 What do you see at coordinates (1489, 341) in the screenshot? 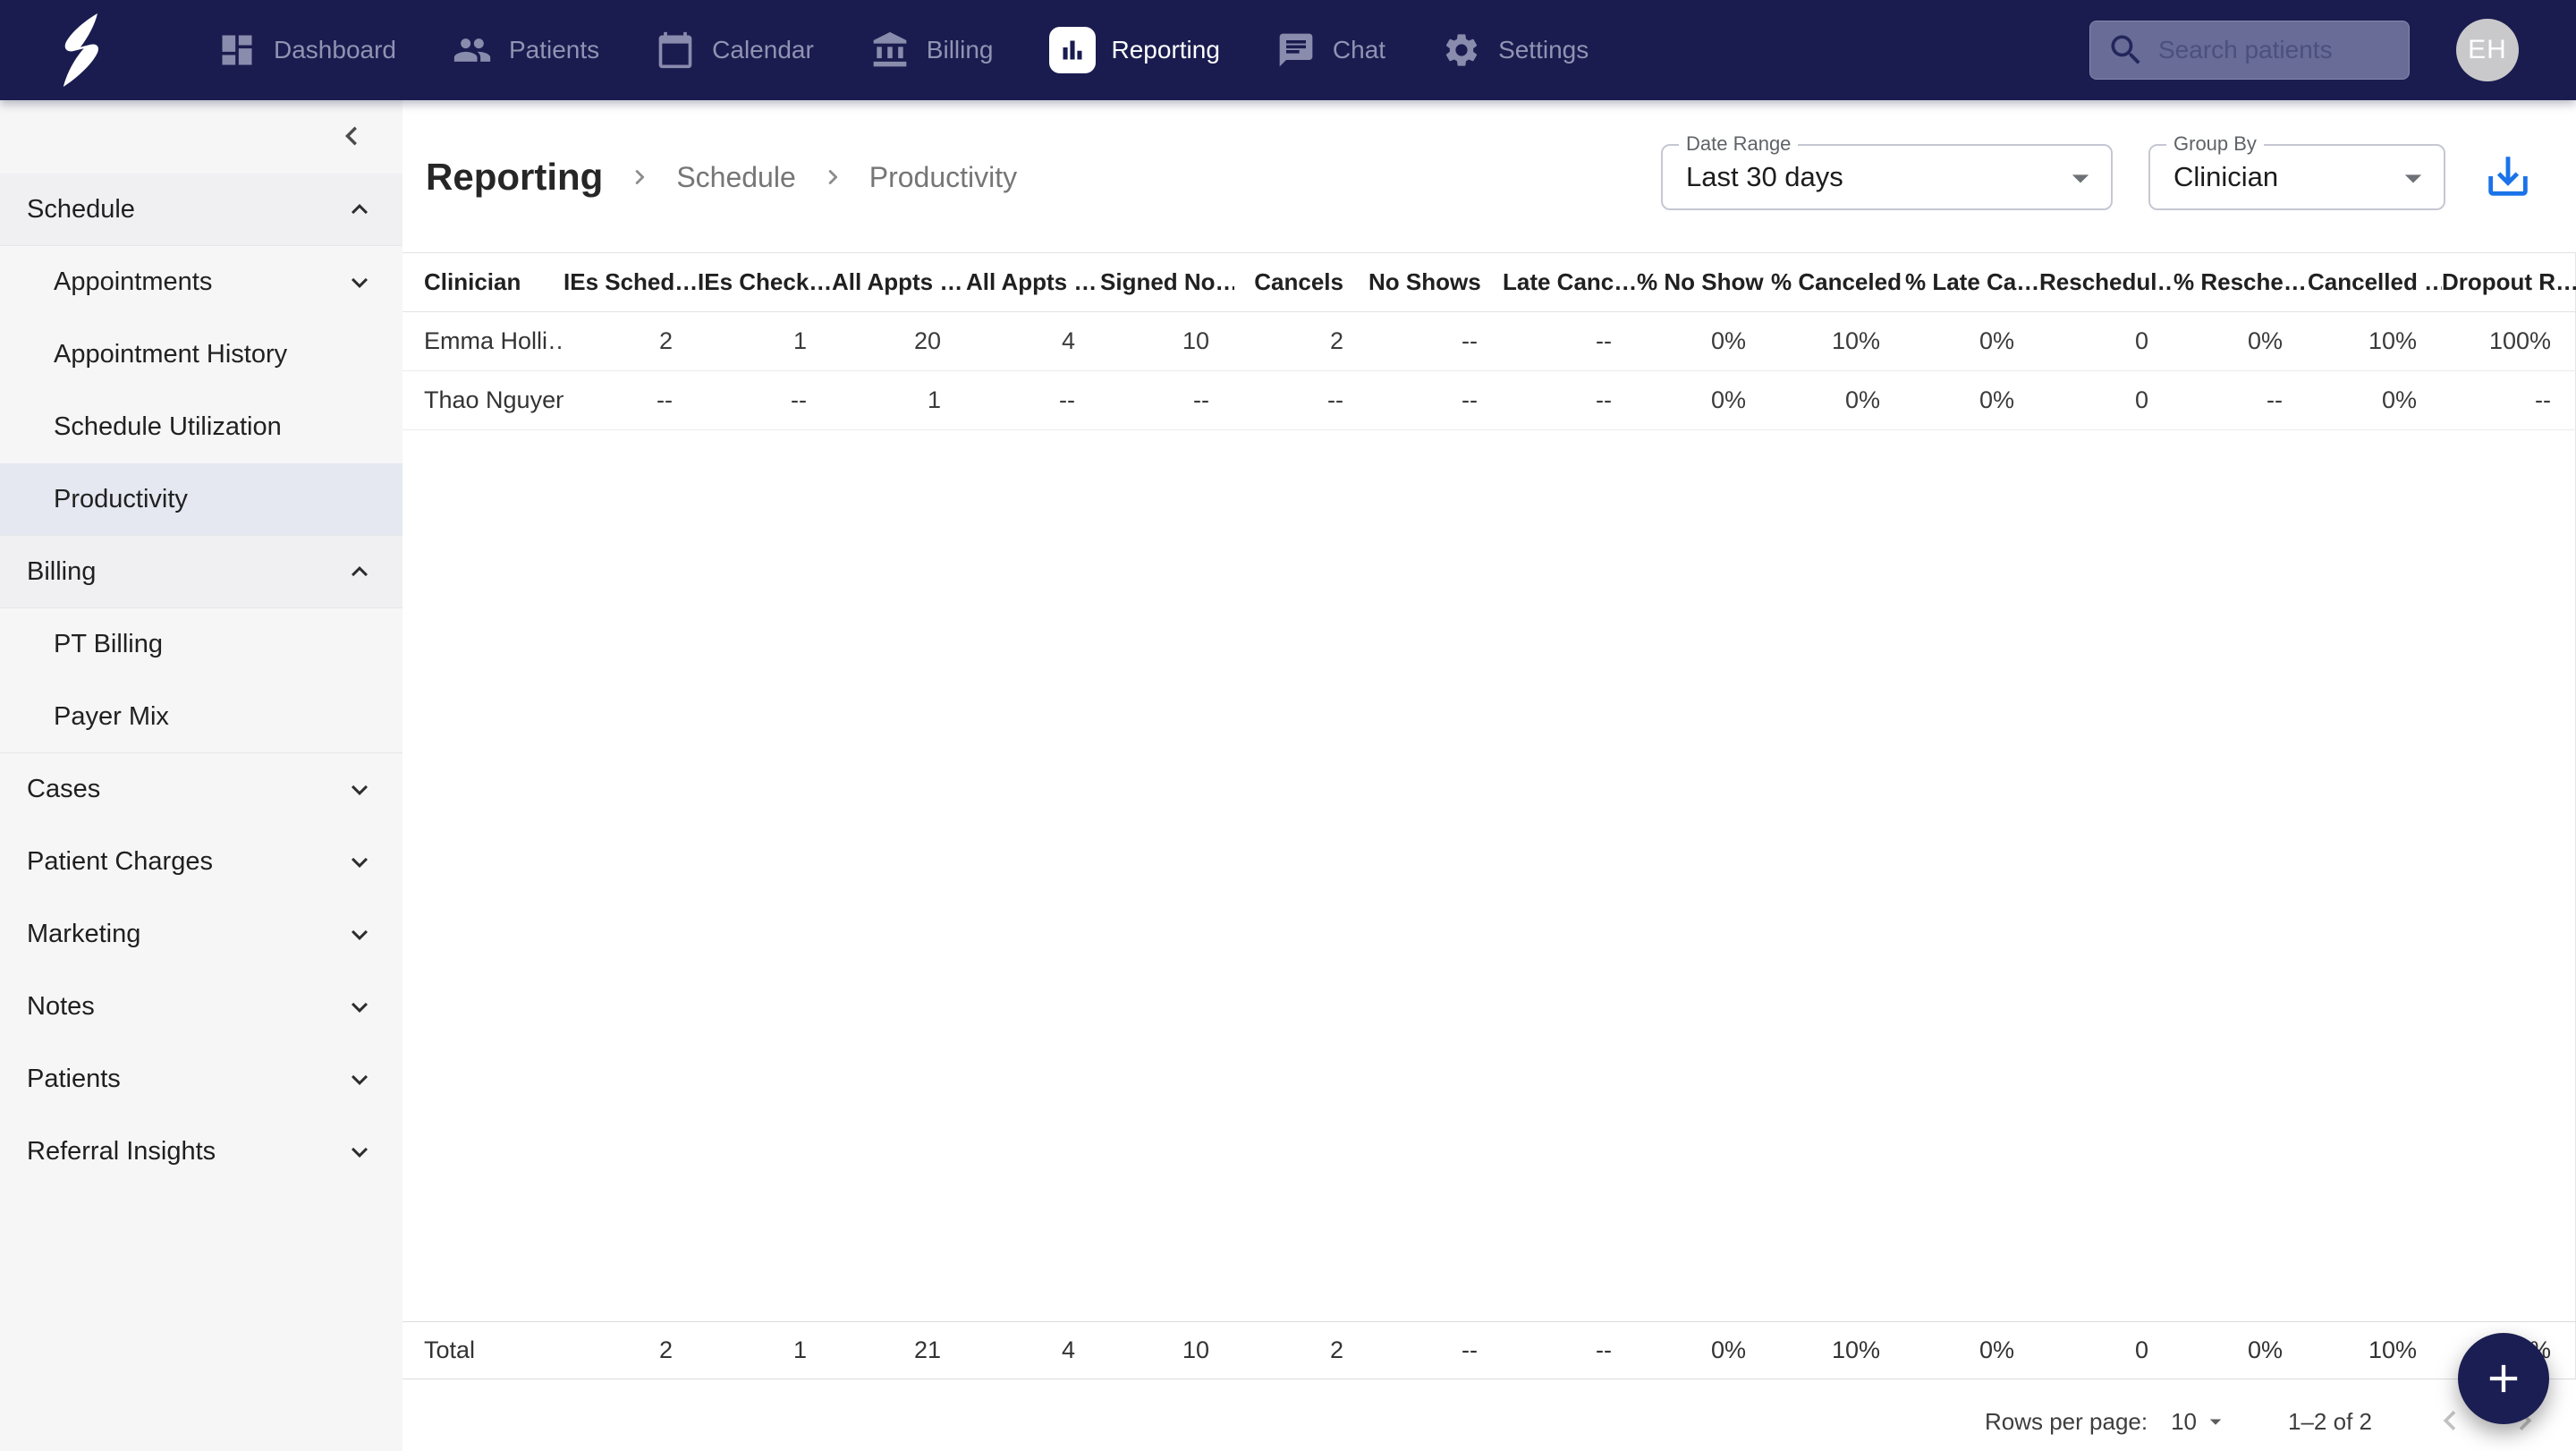
I see `table-row: Emma Holli… 2 1 20 4 10 2 -- -- 0% 10% 0% 0 0% 10% 100%` at bounding box center [1489, 341].